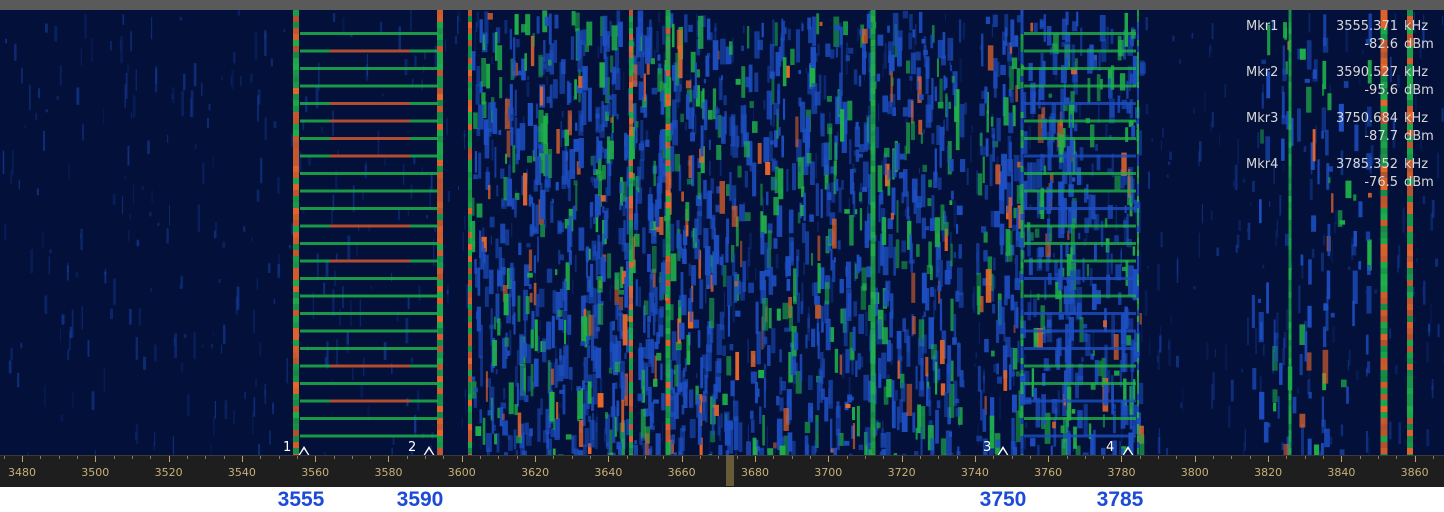  What do you see at coordinates (1003, 499) in the screenshot?
I see `annotation-3750: 3750` at bounding box center [1003, 499].